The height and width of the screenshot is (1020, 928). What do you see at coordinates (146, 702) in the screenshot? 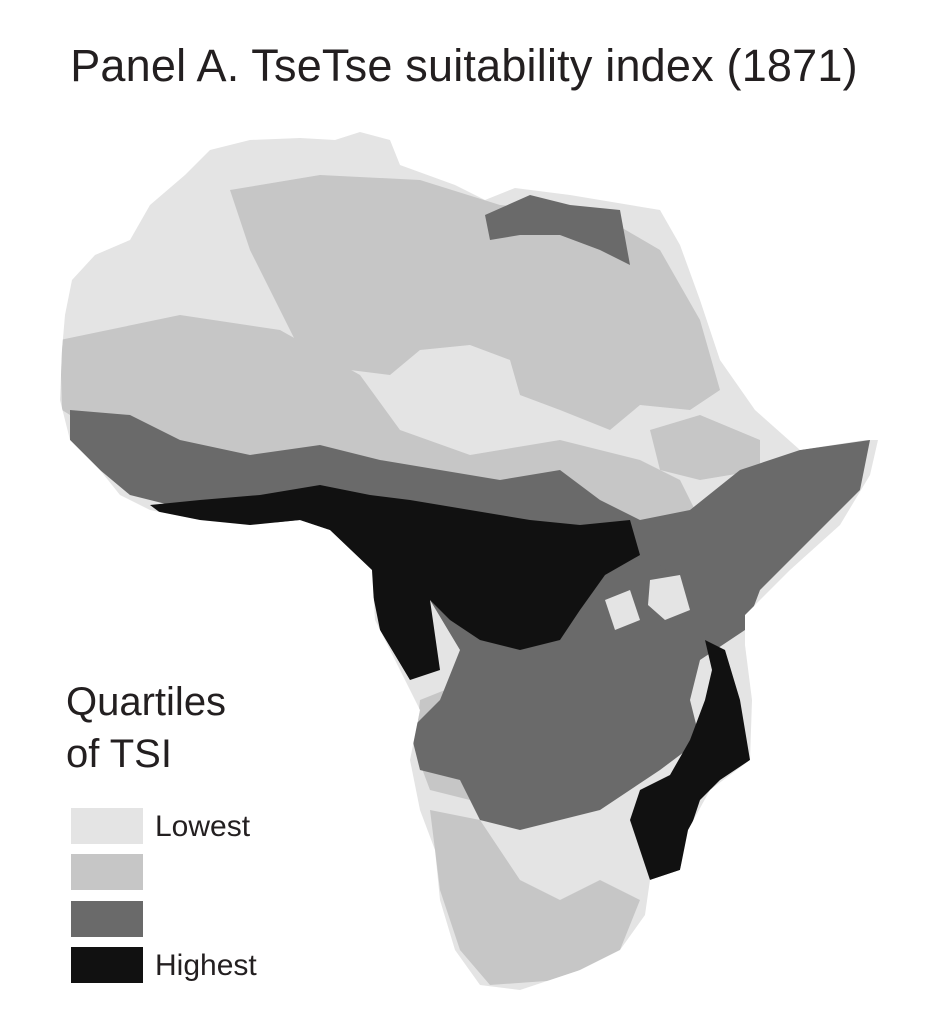
I see `legend-title-line1: Quartiles` at bounding box center [146, 702].